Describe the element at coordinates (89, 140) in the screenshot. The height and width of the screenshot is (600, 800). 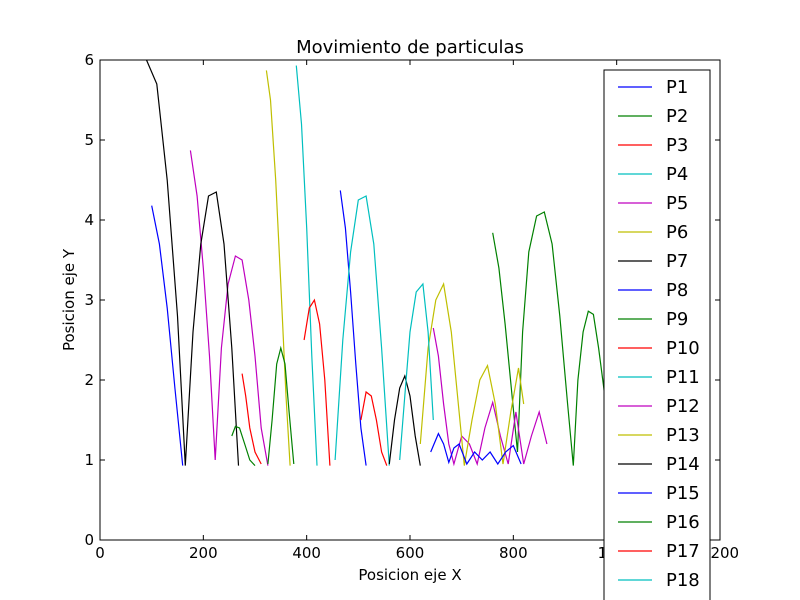
I see `y-tick-label: 5` at that location.